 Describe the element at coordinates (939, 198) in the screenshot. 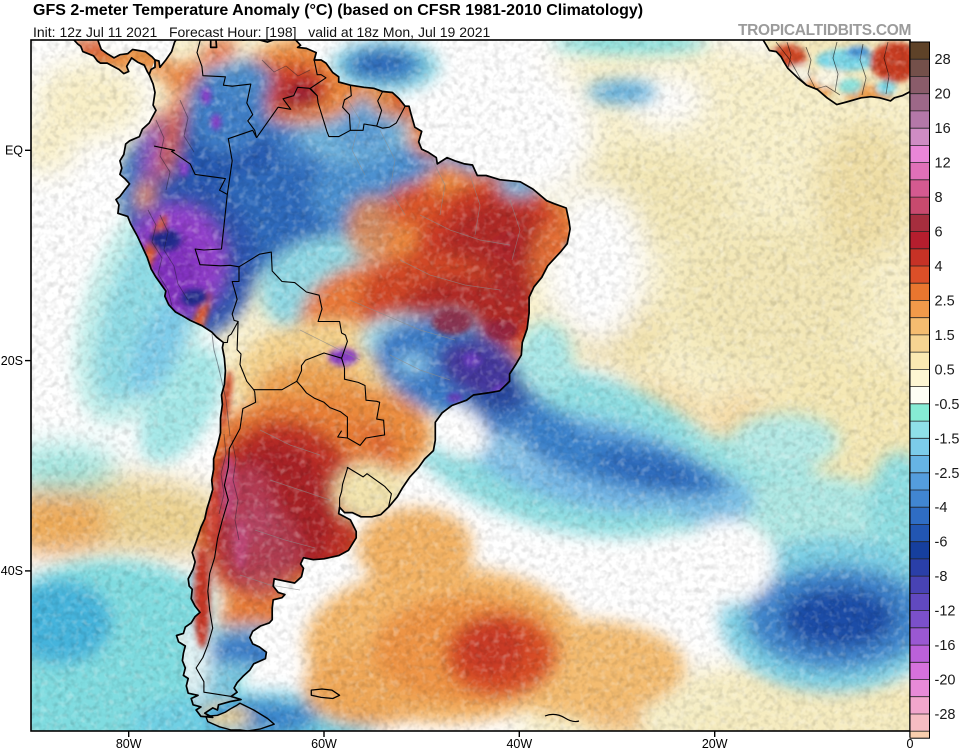

I see `svg-text: 8` at that location.